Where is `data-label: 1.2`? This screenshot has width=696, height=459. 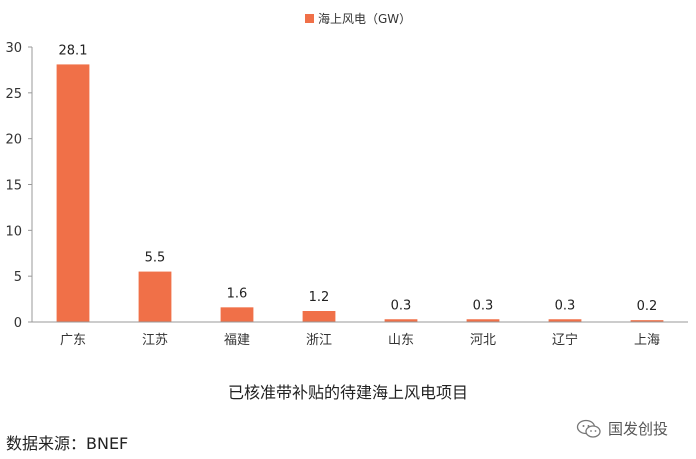
data-label: 1.2 is located at coordinates (319, 297).